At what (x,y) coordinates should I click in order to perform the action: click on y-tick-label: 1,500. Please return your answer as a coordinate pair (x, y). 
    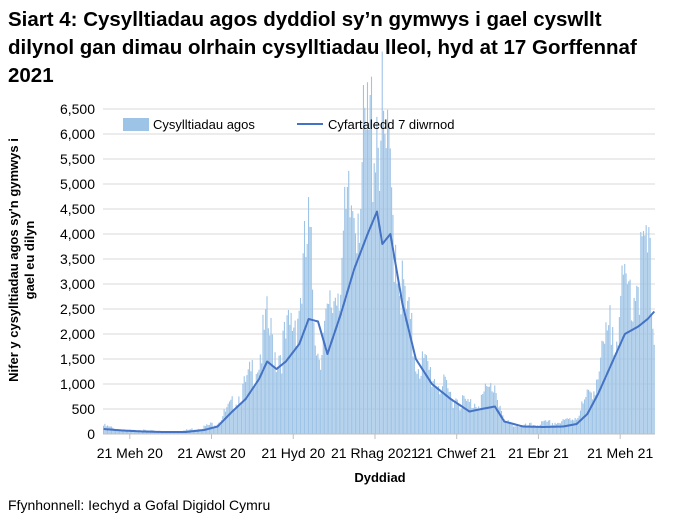
    Looking at the image, I should click on (77, 359).